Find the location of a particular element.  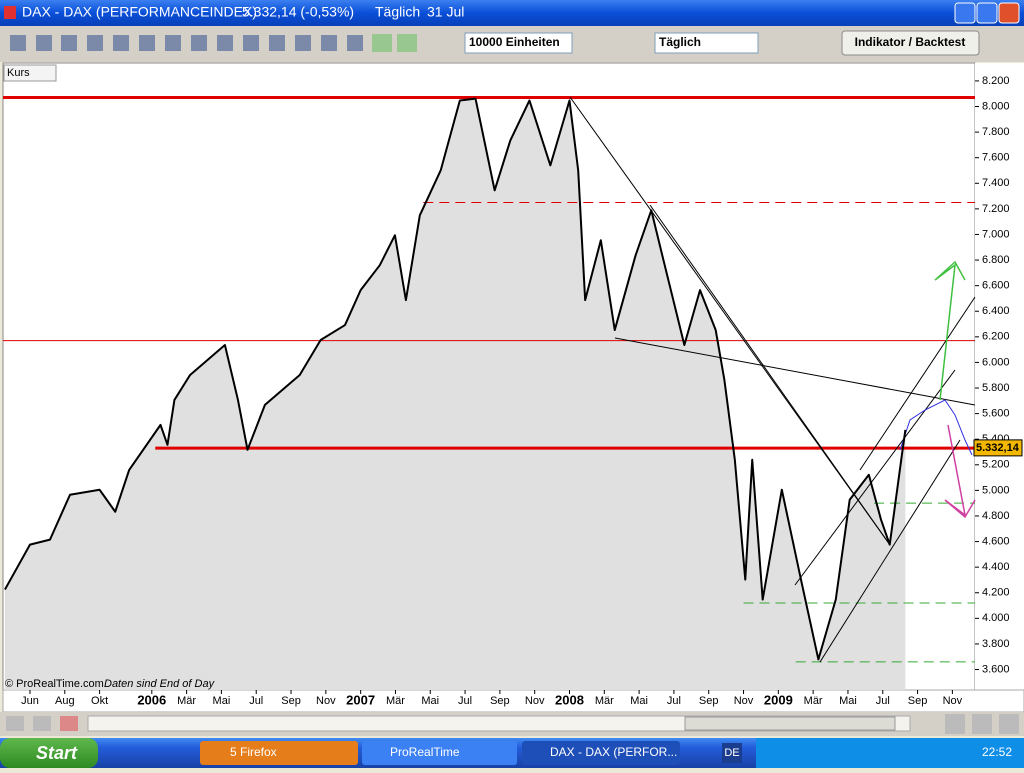

indicator-button is located at coordinates (910, 43).